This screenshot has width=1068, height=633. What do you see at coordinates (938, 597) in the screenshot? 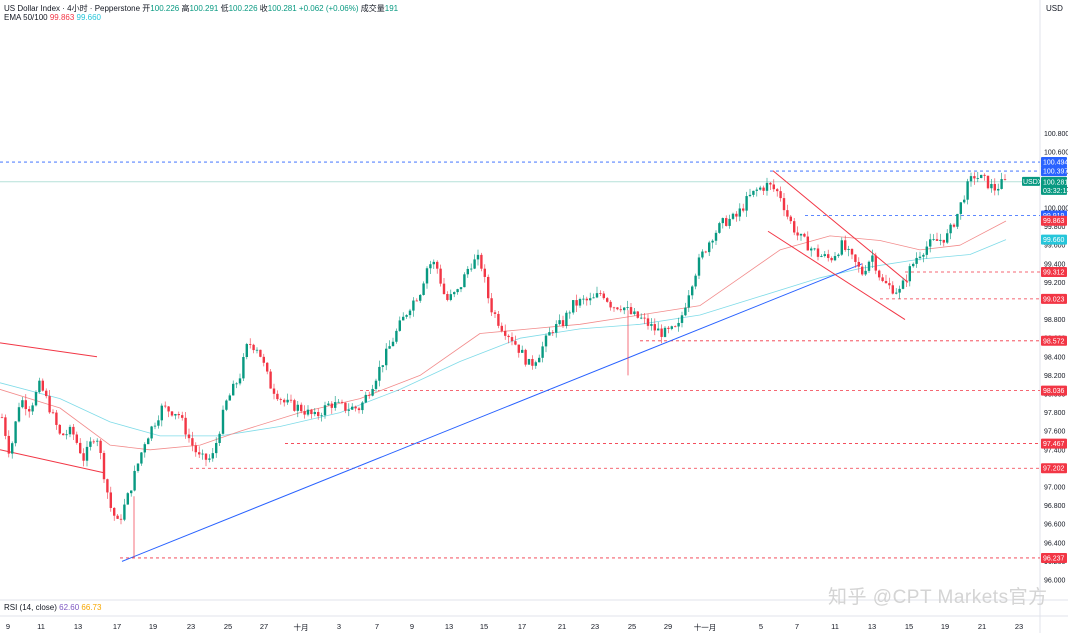
I see `watermark: 知乎 @CPT Markets官方` at bounding box center [938, 597].